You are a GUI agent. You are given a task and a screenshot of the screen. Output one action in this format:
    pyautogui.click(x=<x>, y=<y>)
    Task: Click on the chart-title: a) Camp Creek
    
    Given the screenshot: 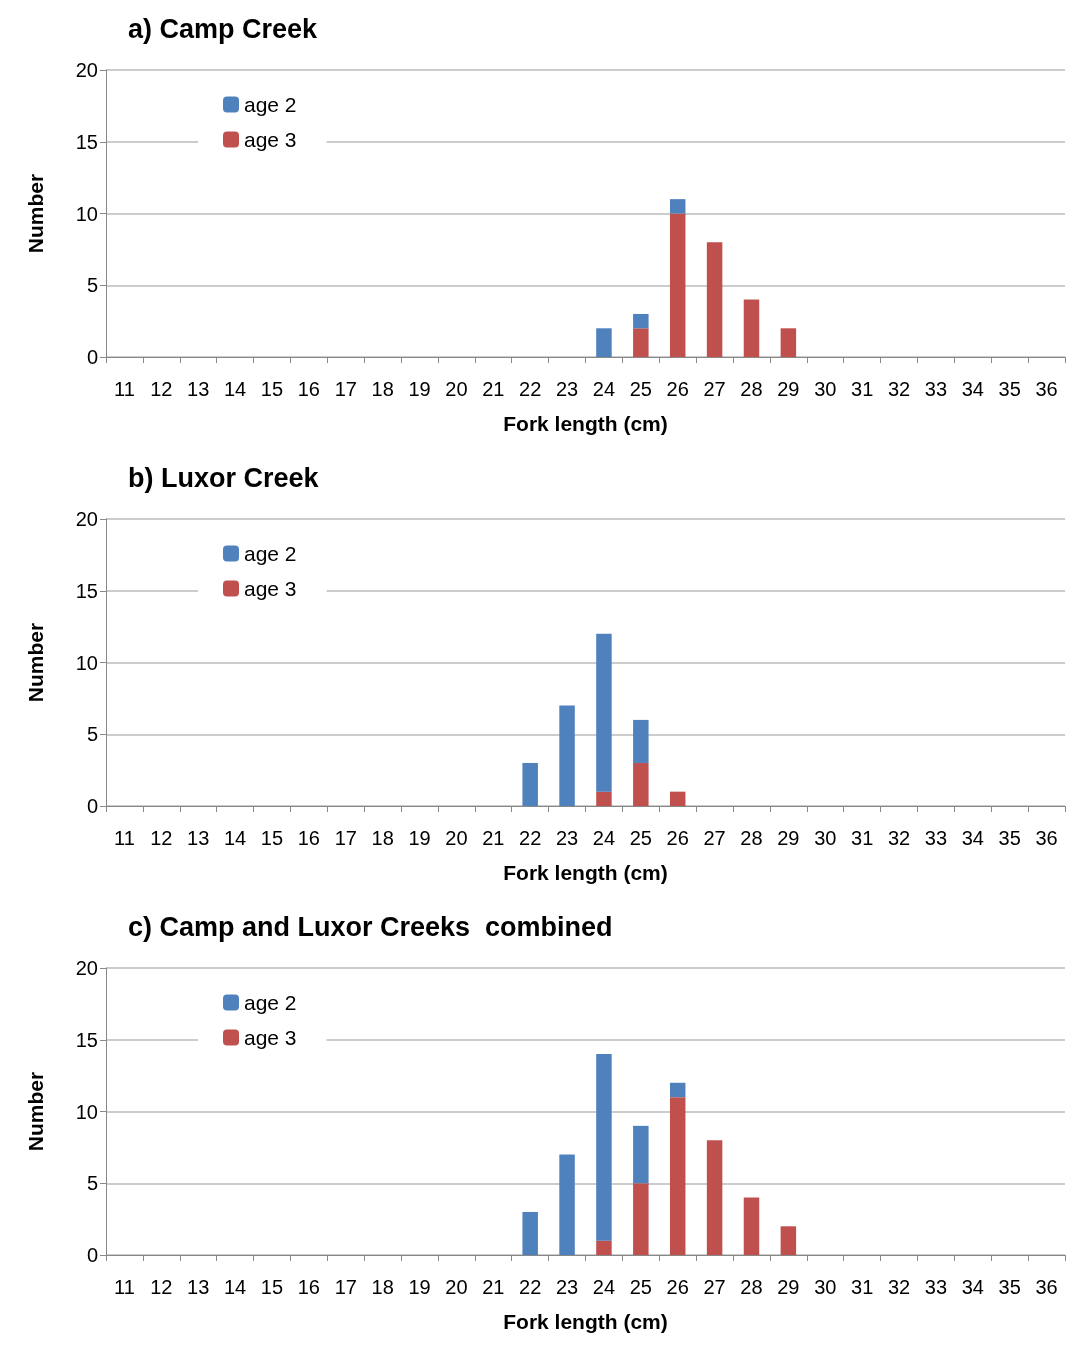 What is the action you would take?
    pyautogui.click(x=223, y=28)
    